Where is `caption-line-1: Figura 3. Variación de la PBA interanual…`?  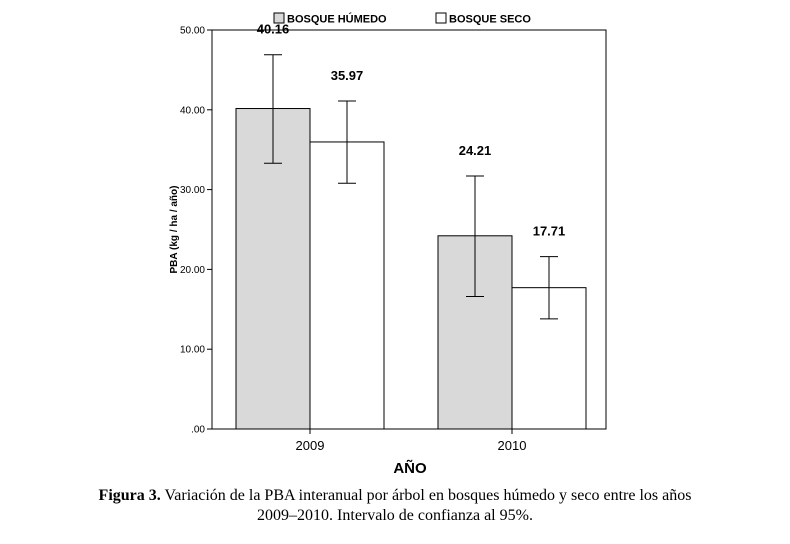
caption-line-1: Figura 3. Variación de la PBA interanual… is located at coordinates (395, 496).